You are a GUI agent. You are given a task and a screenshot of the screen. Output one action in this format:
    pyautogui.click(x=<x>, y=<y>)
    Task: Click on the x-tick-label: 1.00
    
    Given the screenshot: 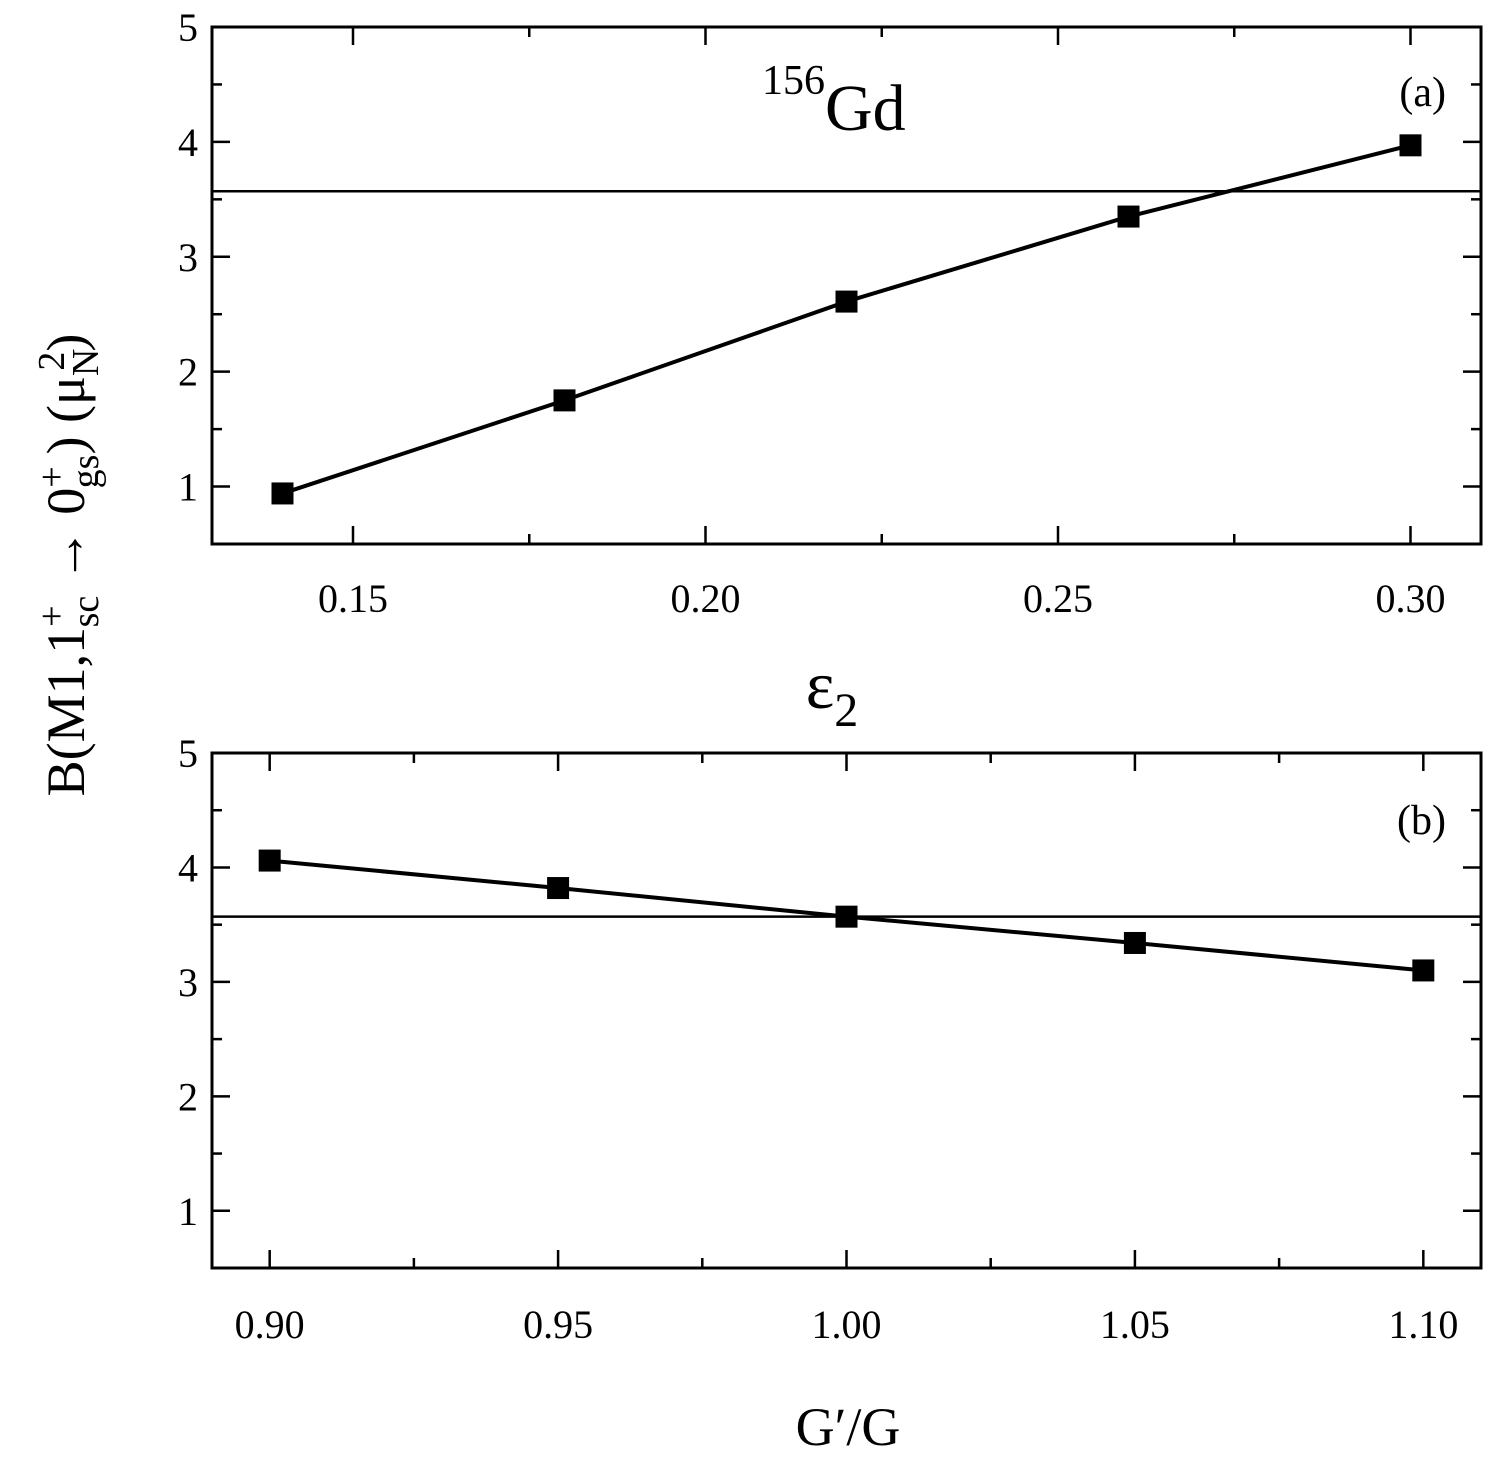 What is the action you would take?
    pyautogui.click(x=847, y=1324)
    